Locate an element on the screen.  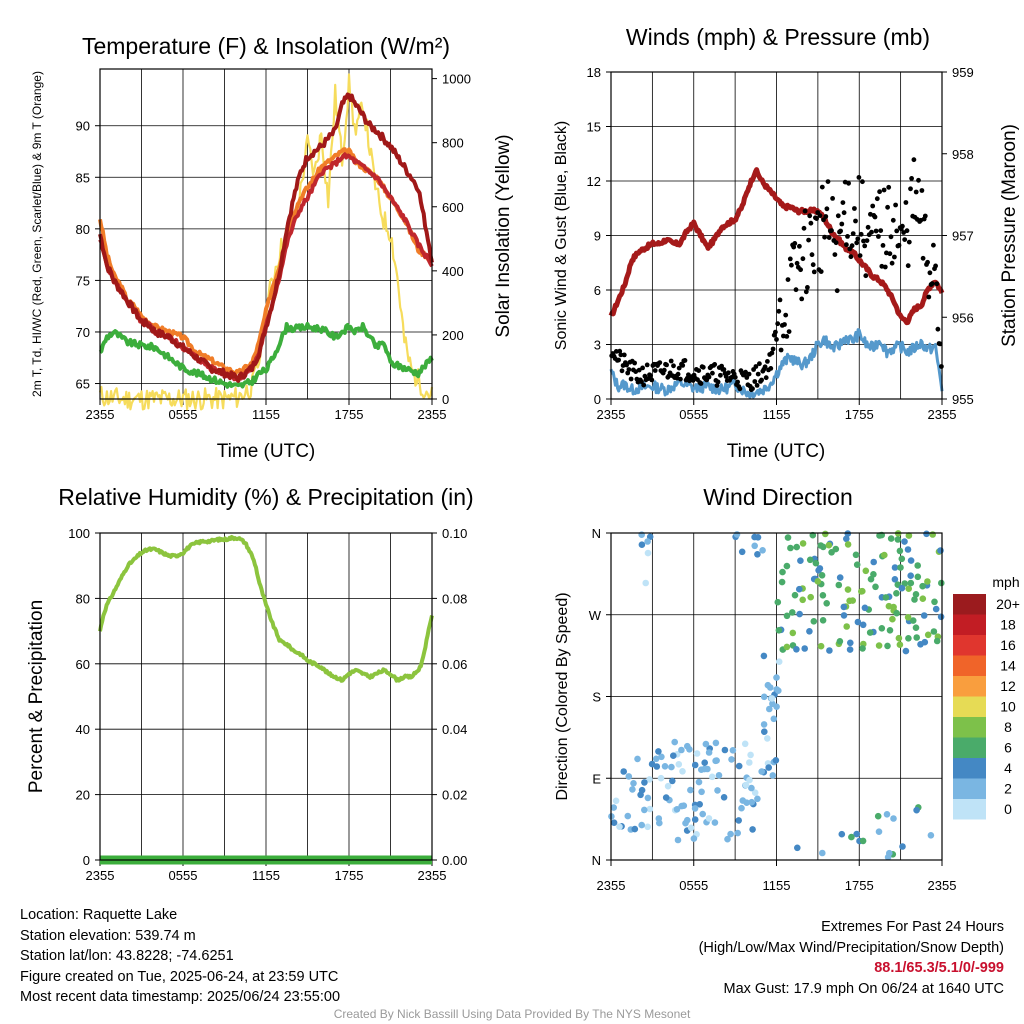
dir-panel-title: Wind Direction is located at coordinates (778, 497).